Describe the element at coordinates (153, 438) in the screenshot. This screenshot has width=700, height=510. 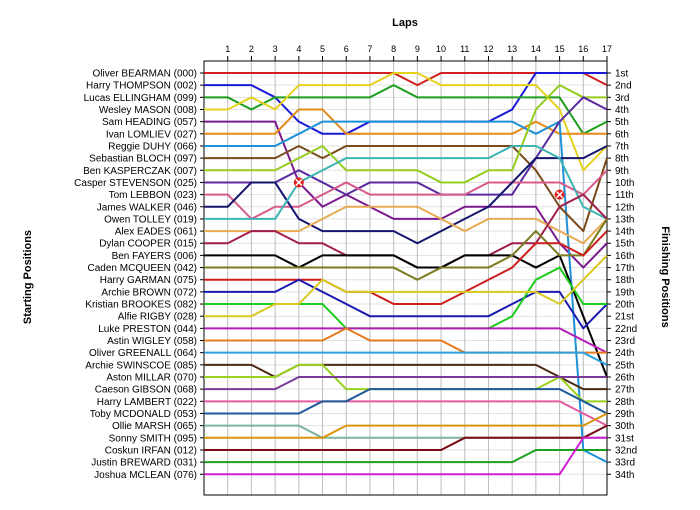
I see `starting-driver-label: Sonny SMITH (095)` at that location.